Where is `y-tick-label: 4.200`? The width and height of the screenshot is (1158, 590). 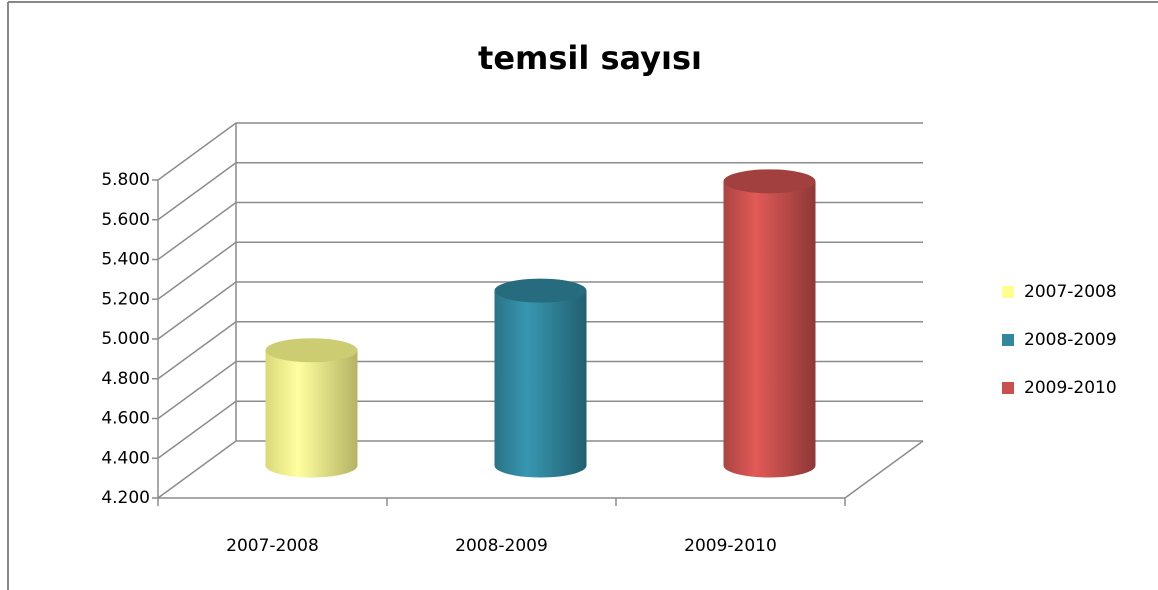
y-tick-label: 4.200 is located at coordinates (125, 498).